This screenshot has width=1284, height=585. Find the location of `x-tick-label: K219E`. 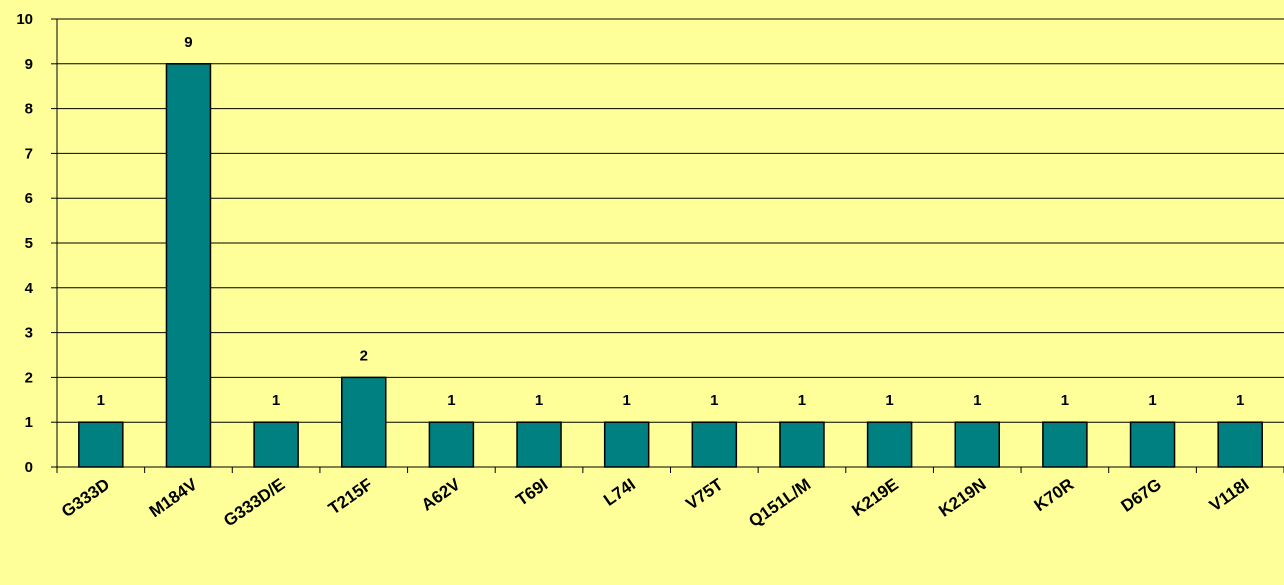

x-tick-label: K219E is located at coordinates (874, 497).